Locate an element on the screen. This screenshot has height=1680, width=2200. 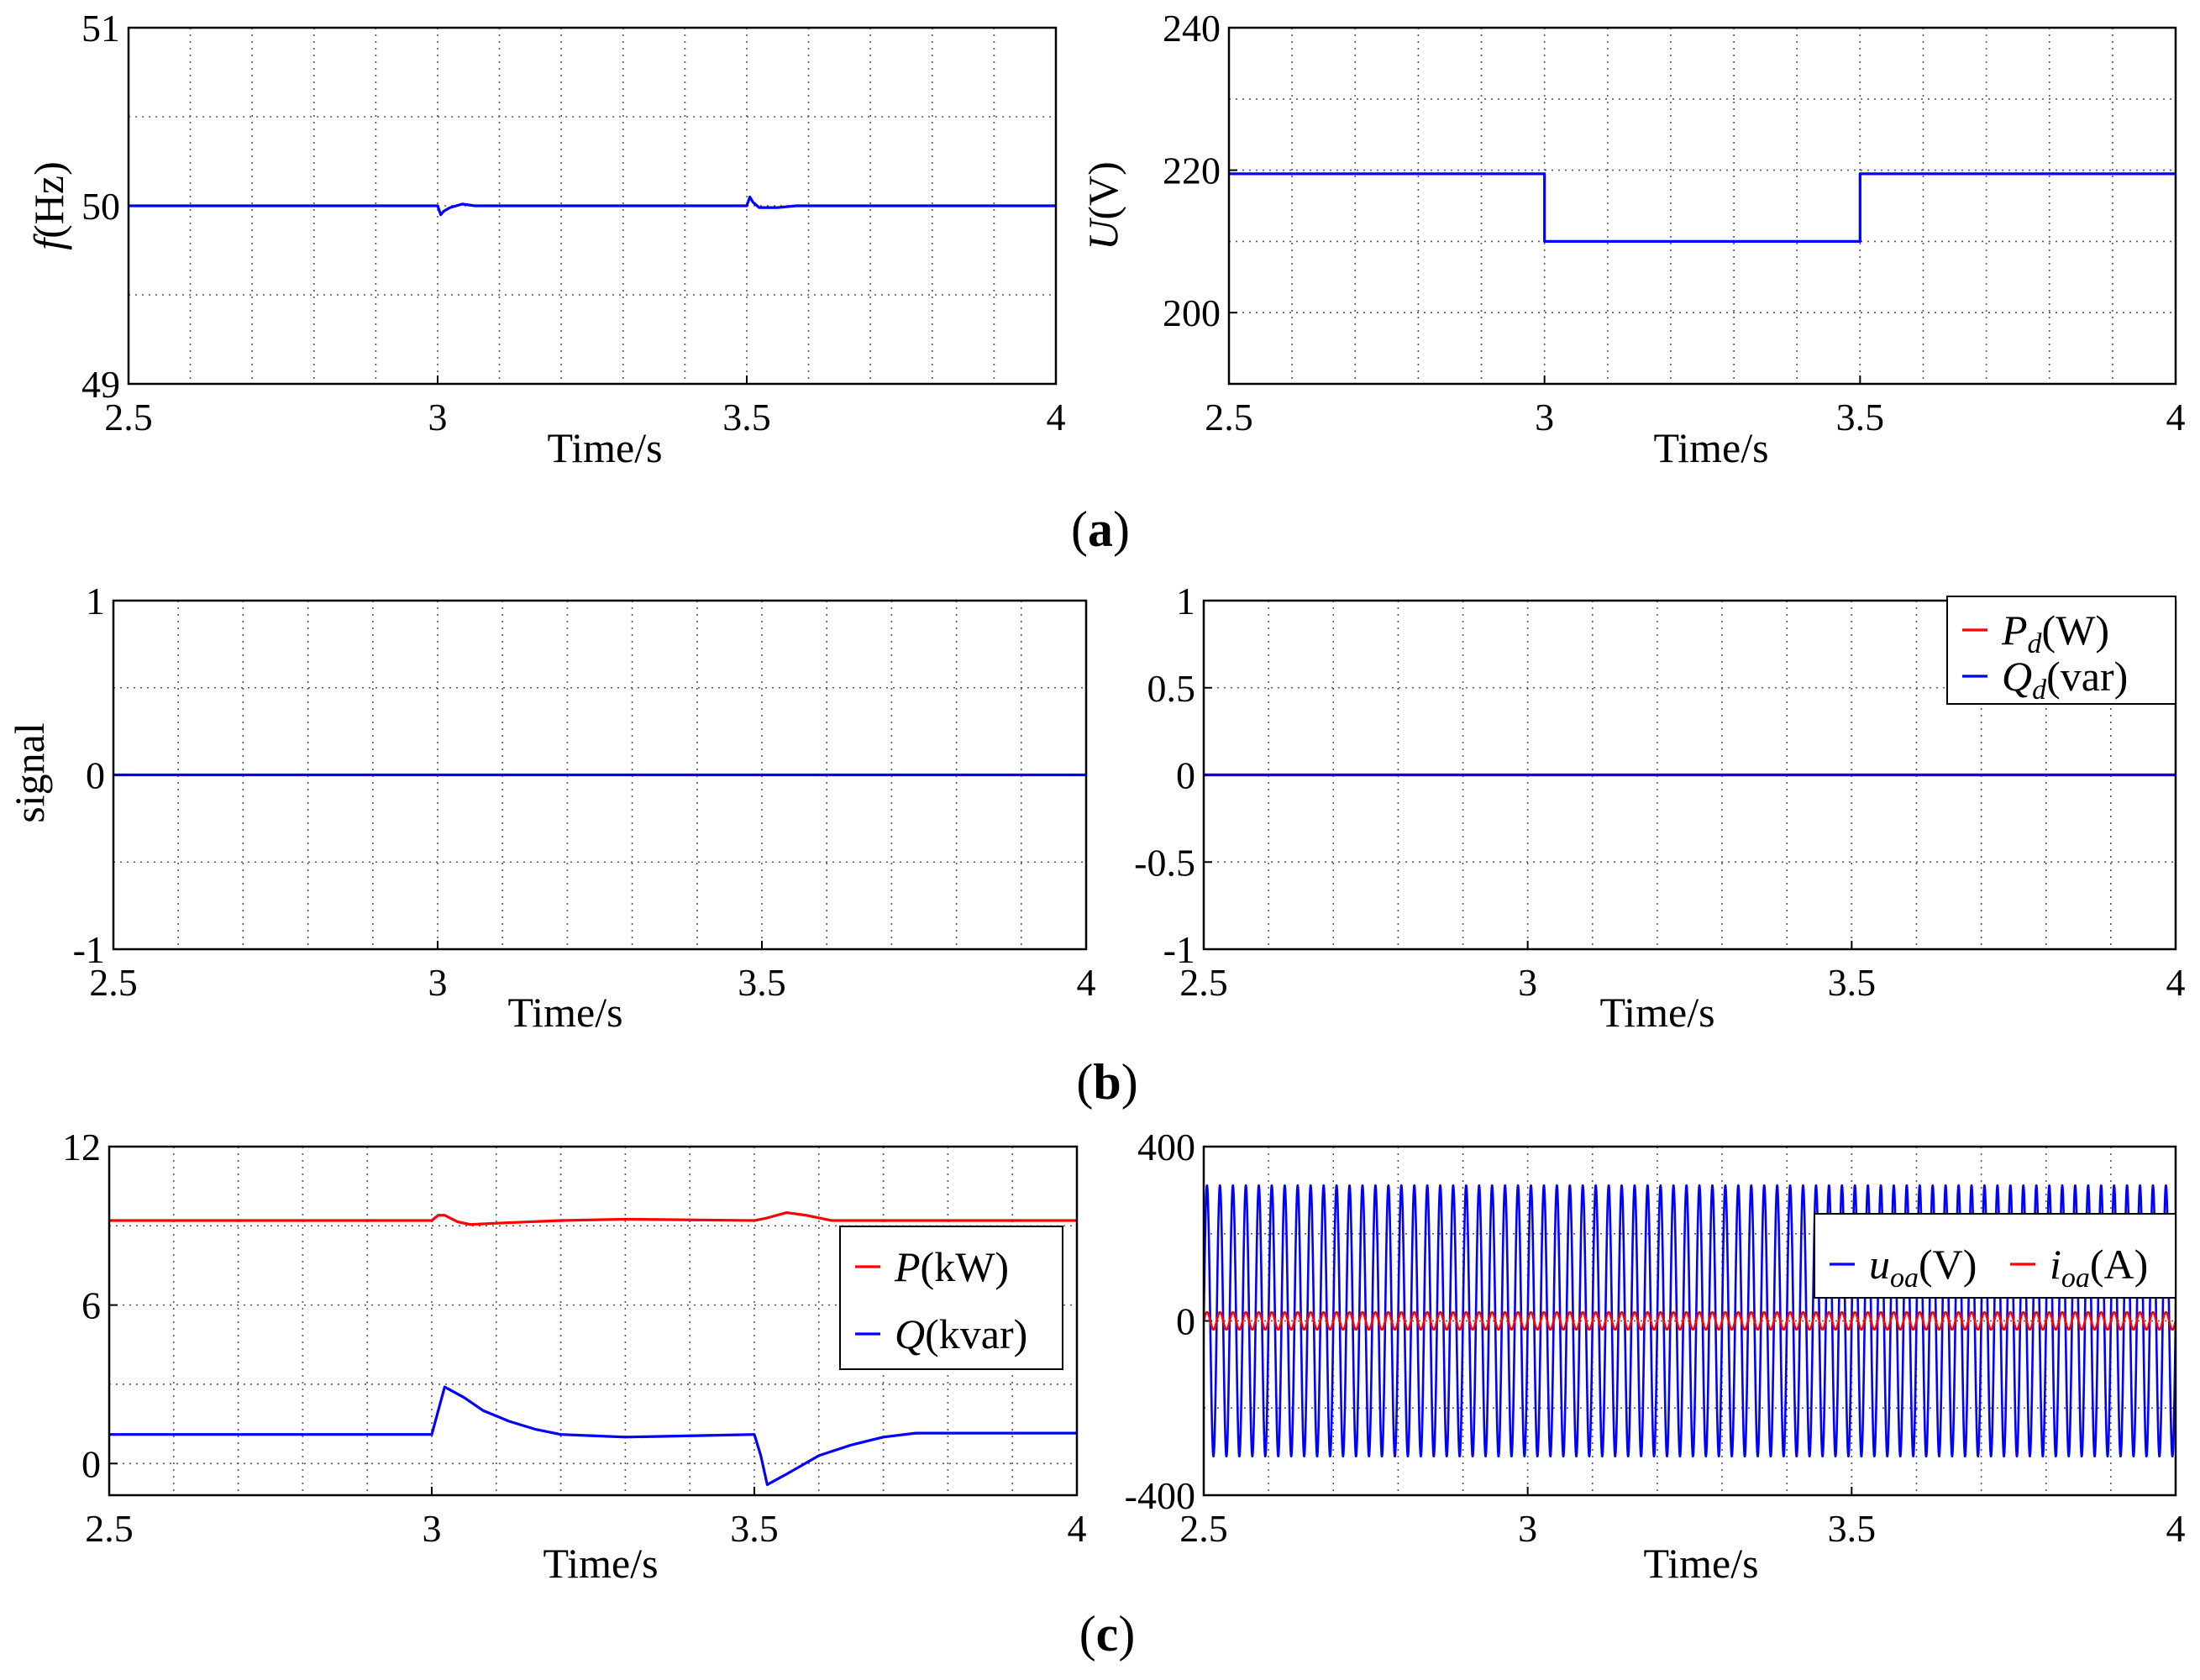
legend-label: ioa(A) is located at coordinates (2099, 1267).